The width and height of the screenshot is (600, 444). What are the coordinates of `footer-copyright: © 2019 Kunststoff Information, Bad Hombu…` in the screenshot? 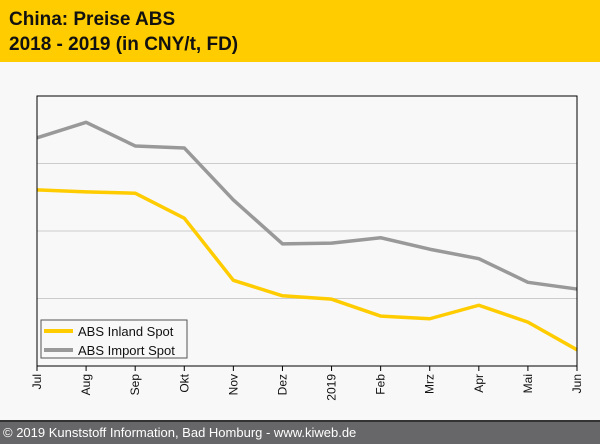 It's located at (300, 432).